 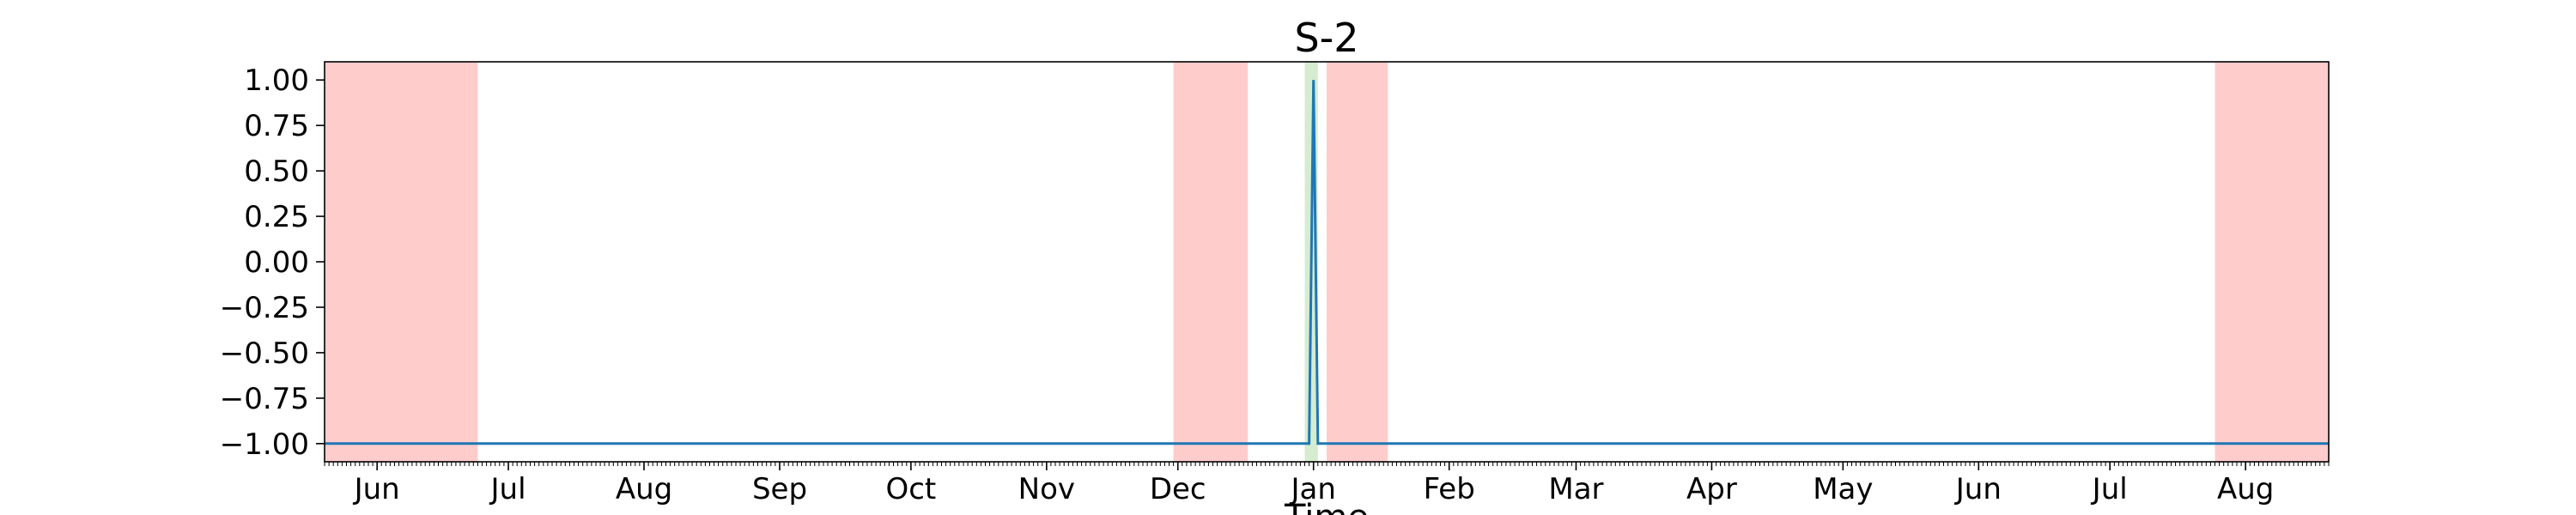 I want to click on x-tick-label-6: Dec, so click(x=1178, y=489).